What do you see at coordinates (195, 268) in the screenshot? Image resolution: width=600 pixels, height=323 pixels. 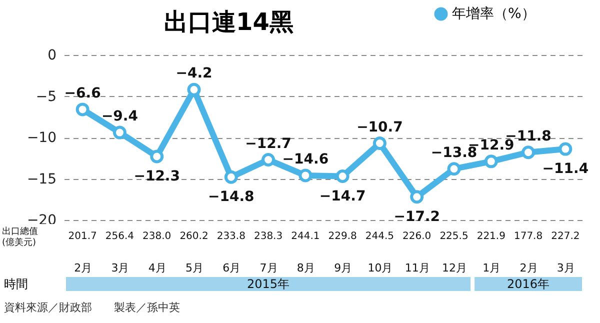 I see `x-tick-label: 5月` at bounding box center [195, 268].